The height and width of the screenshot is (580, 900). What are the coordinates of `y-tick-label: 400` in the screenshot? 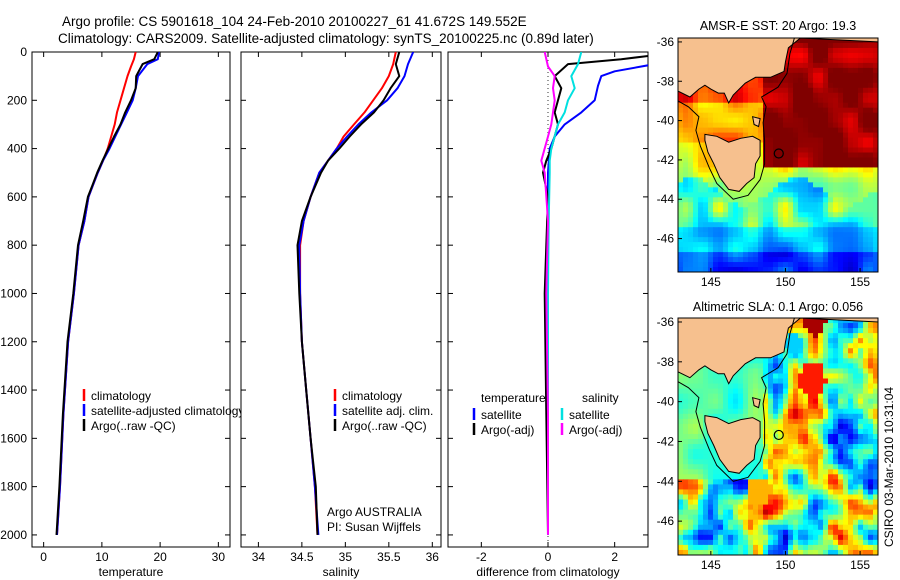 It's located at (17, 149).